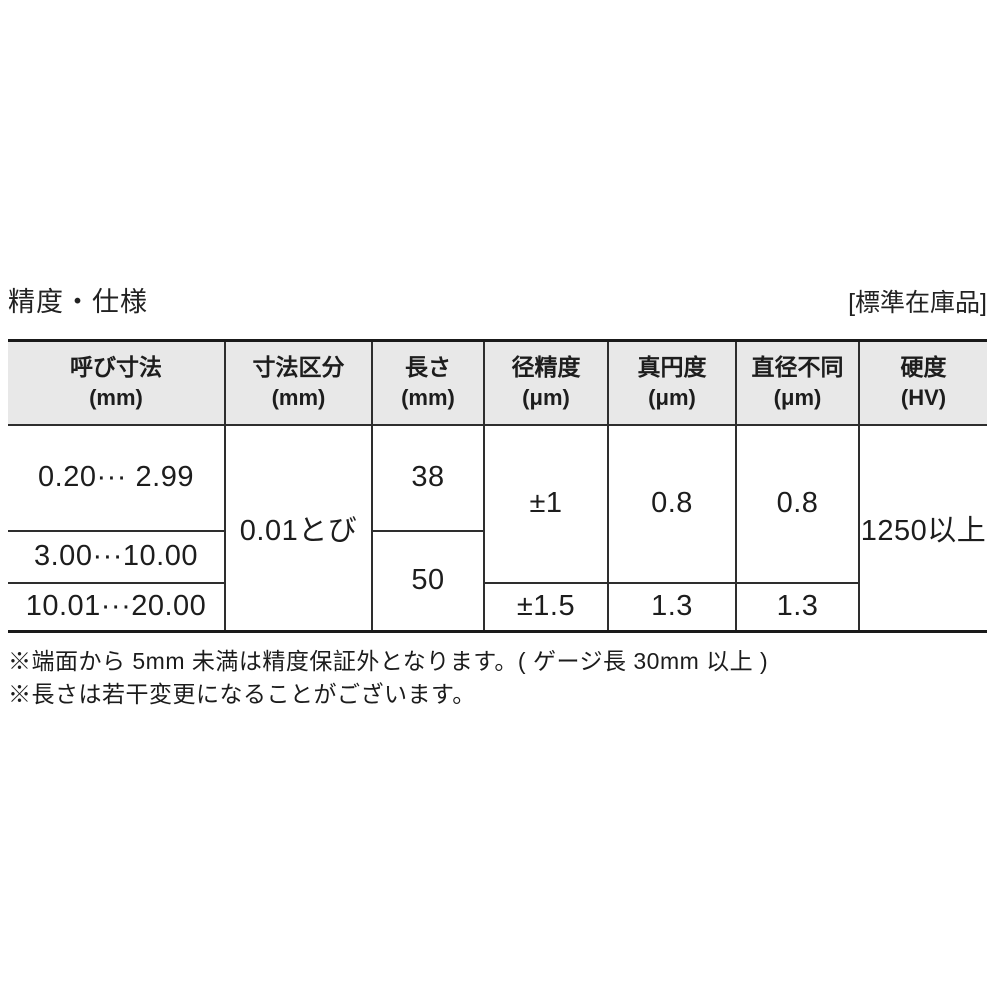 The height and width of the screenshot is (1000, 1000). What do you see at coordinates (917, 303) in the screenshot?
I see `stock-status-label: [標準在庫品]` at bounding box center [917, 303].